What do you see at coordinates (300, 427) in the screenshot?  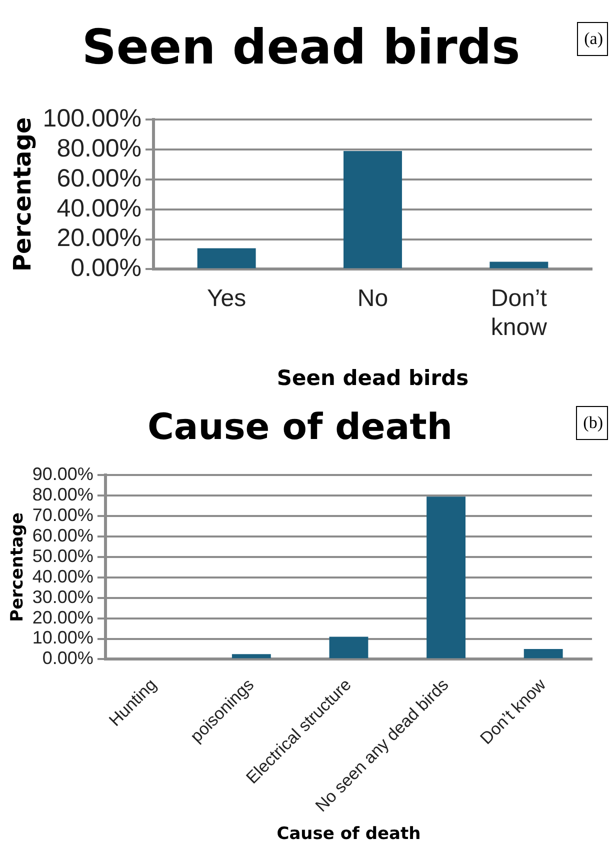 I see `chart-title: Cause of death` at bounding box center [300, 427].